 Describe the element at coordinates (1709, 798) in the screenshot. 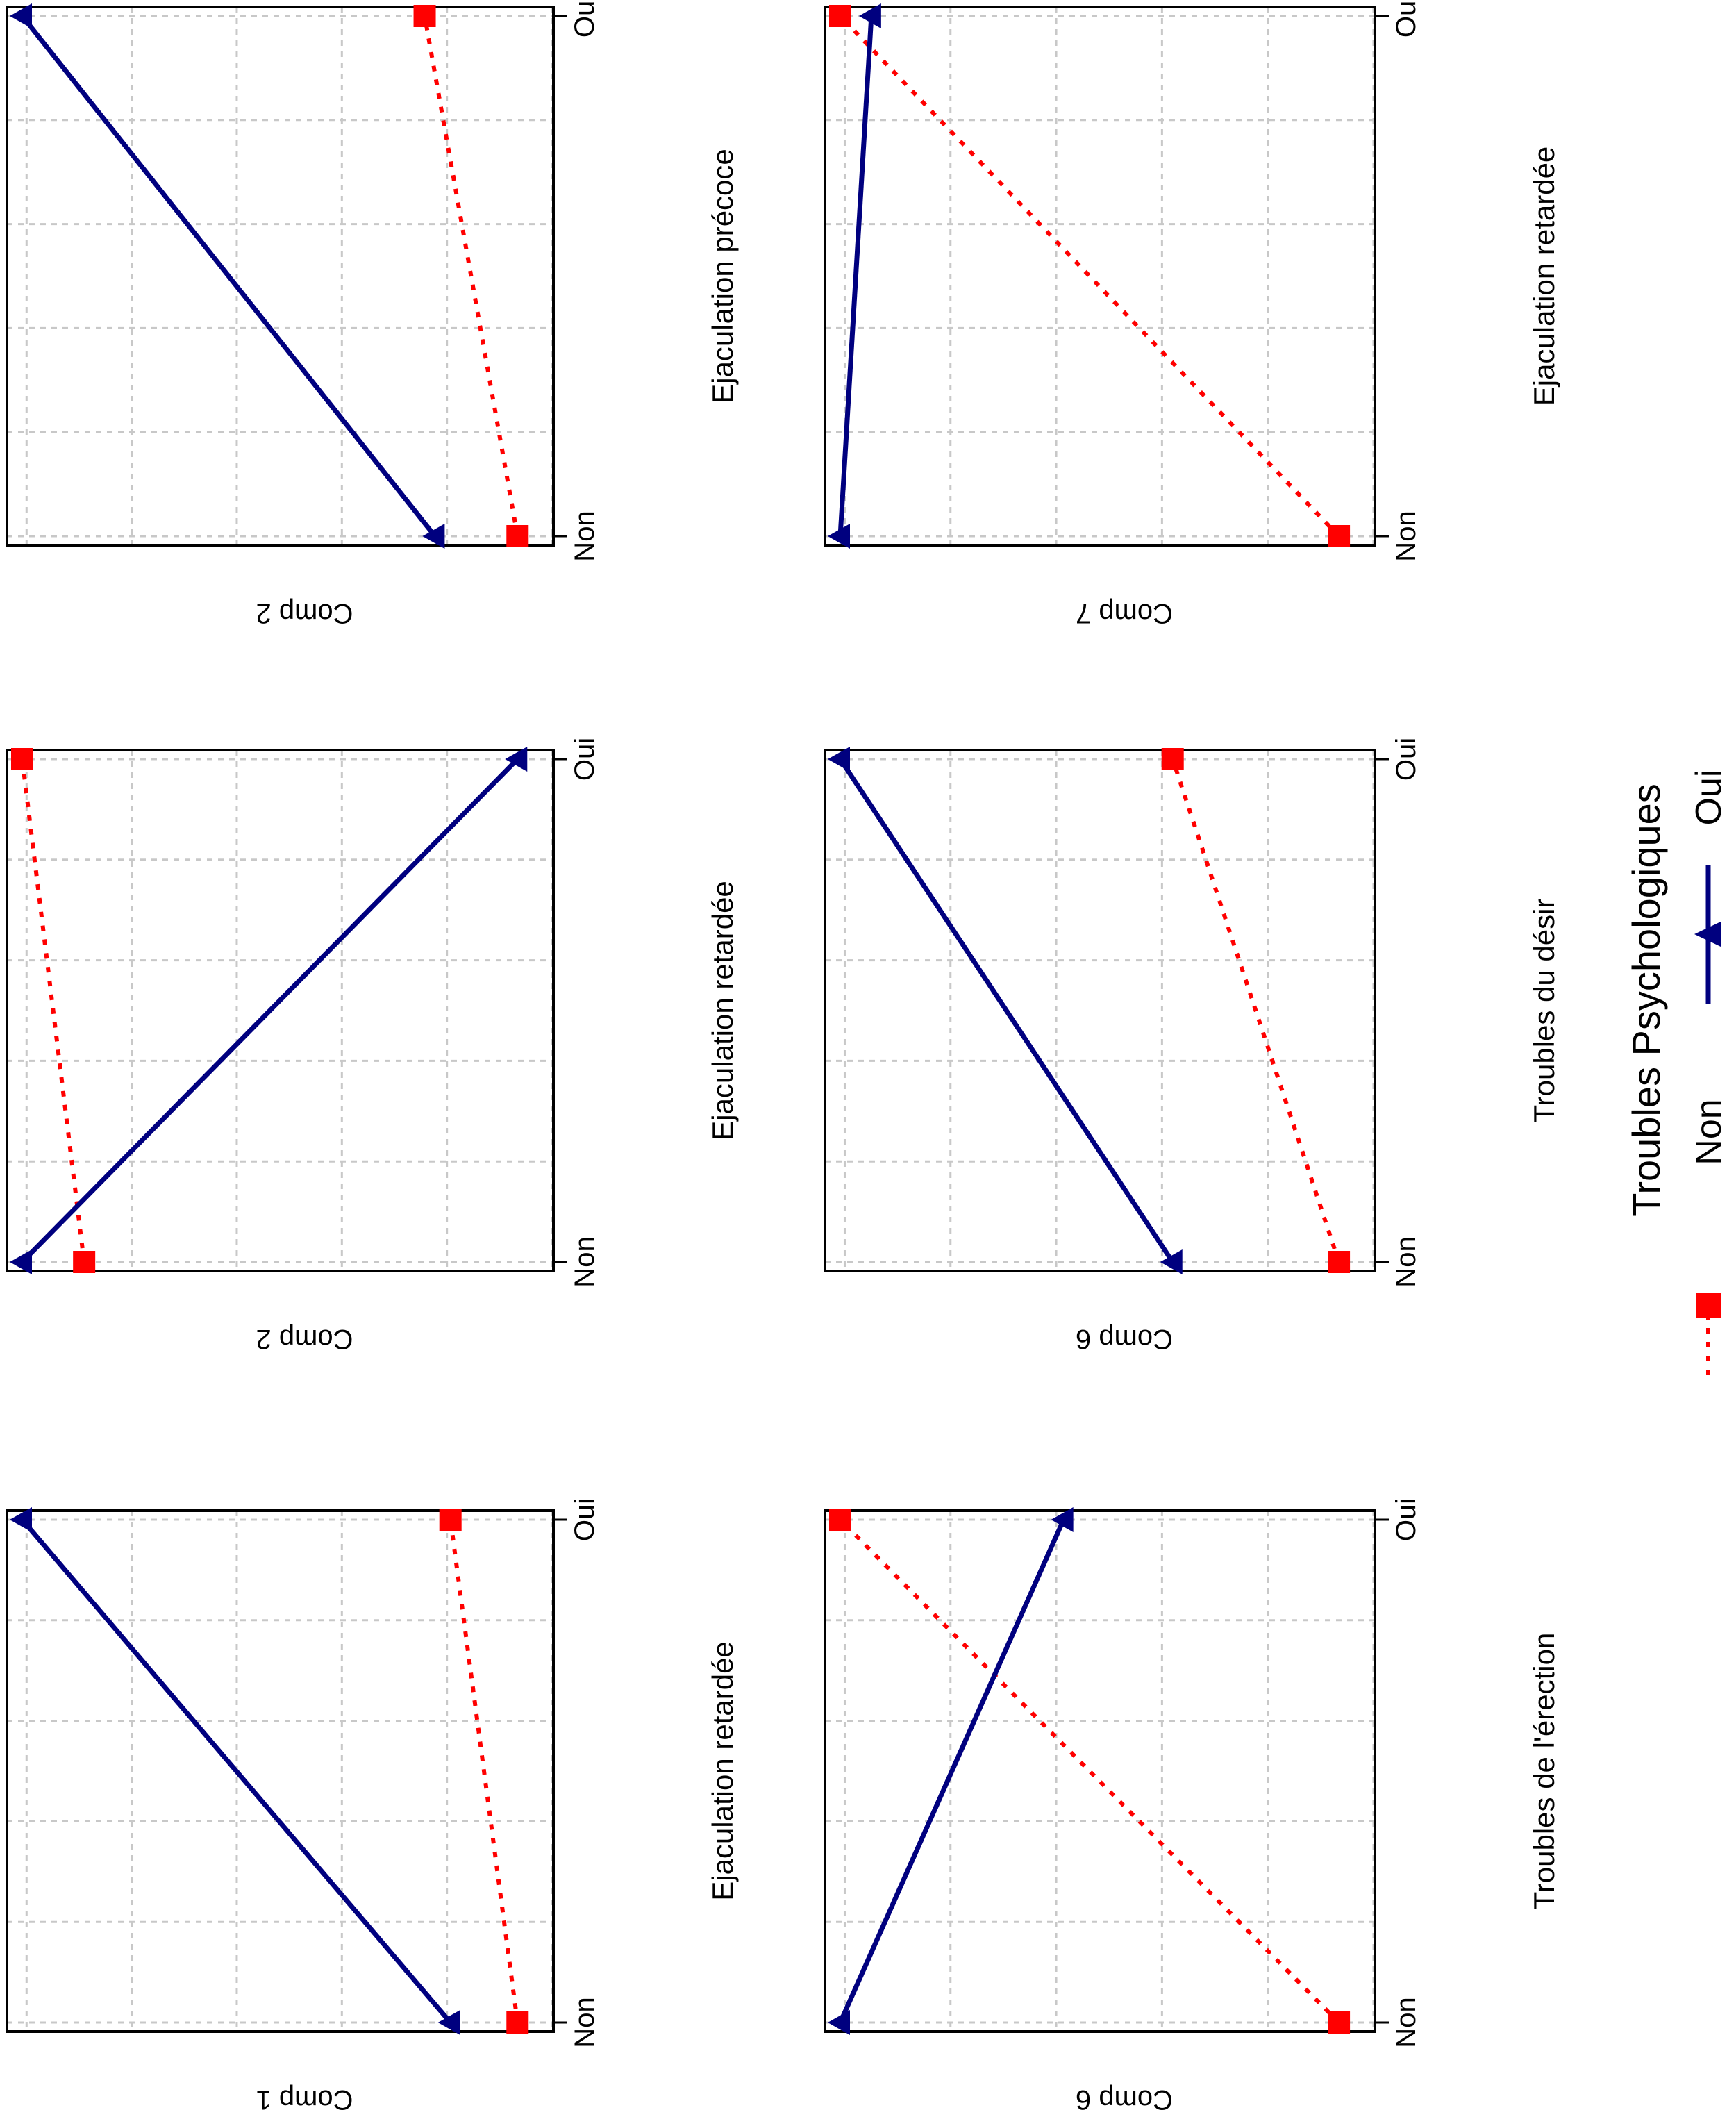

I see `legend-label-oui: Oui` at that location.